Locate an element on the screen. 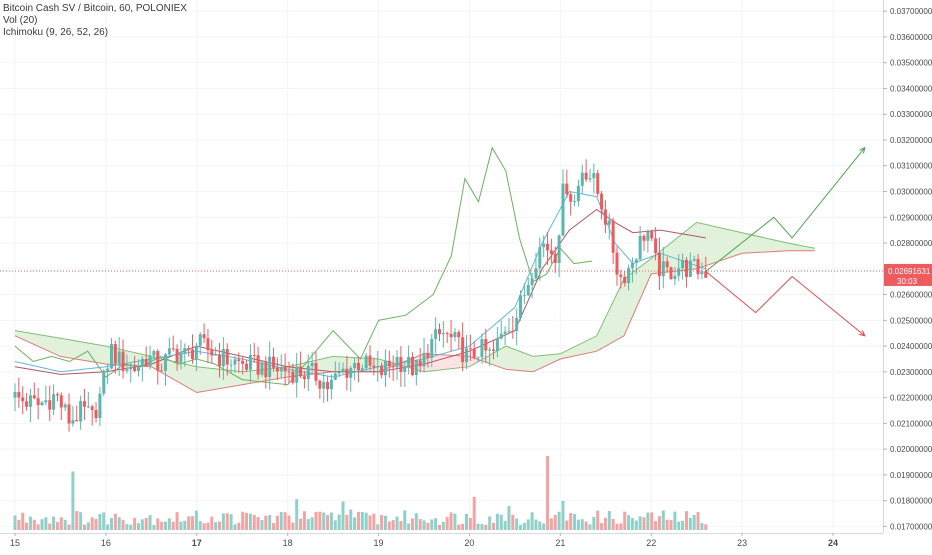  price-tick-label-4: 0.03300000 is located at coordinates (911, 114).